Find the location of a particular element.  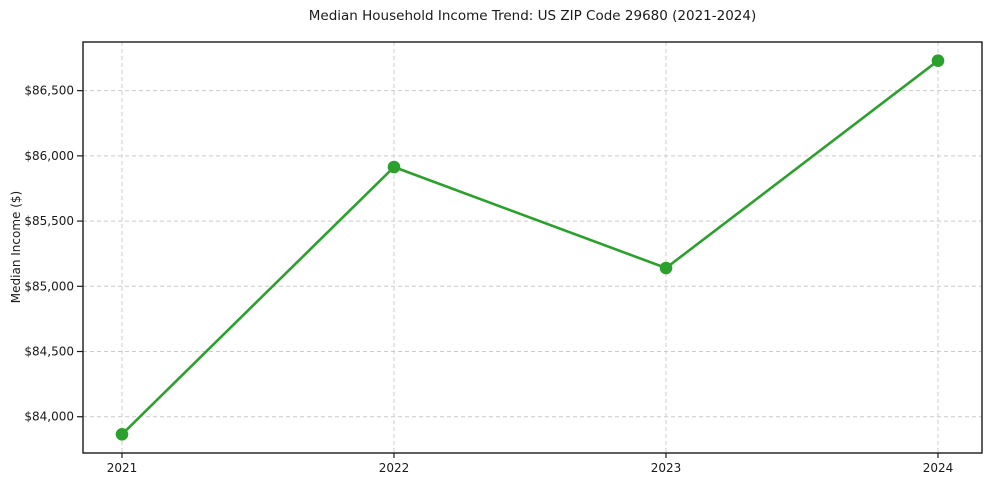

y-tick-label: $84,500 is located at coordinates (49, 352).